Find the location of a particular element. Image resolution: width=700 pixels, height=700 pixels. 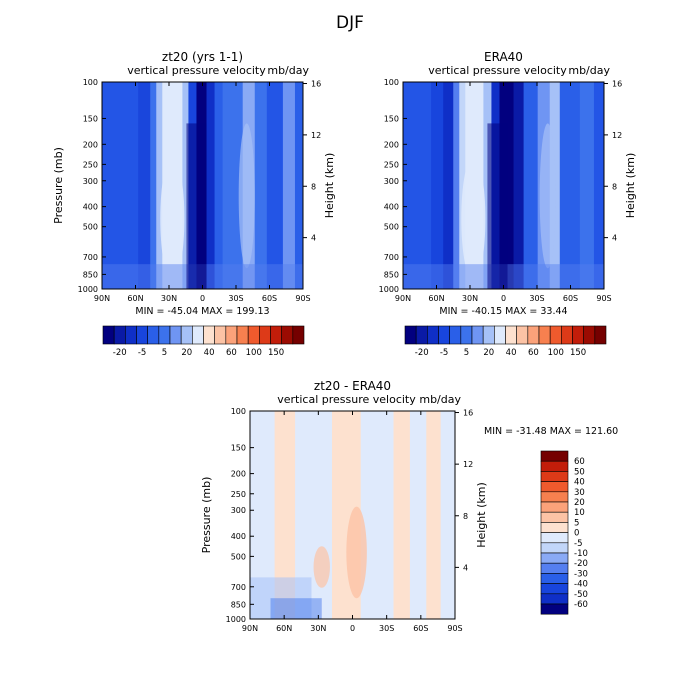

panel-units: mb/day is located at coordinates (589, 70).